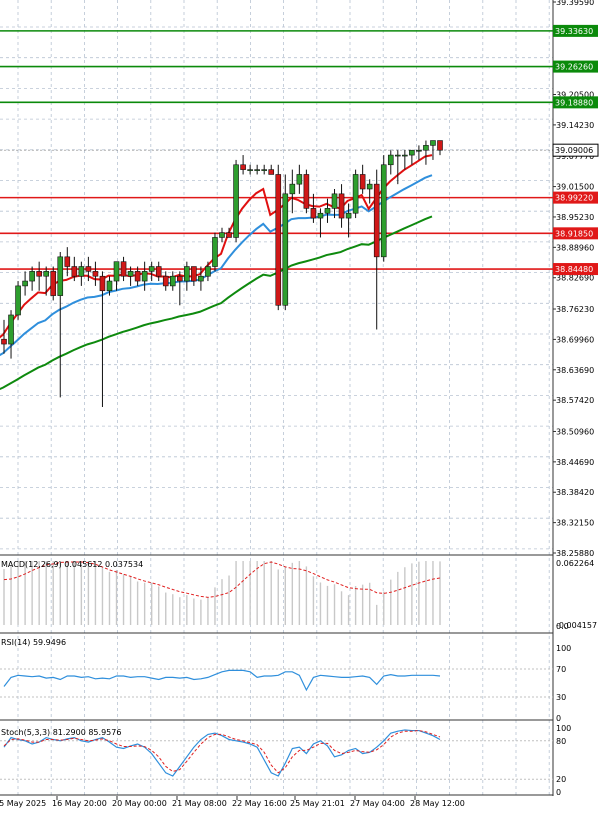 The height and width of the screenshot is (813, 600). What do you see at coordinates (575, 217) in the screenshot?
I see `price-tick-label: 38.95230` at bounding box center [575, 217].